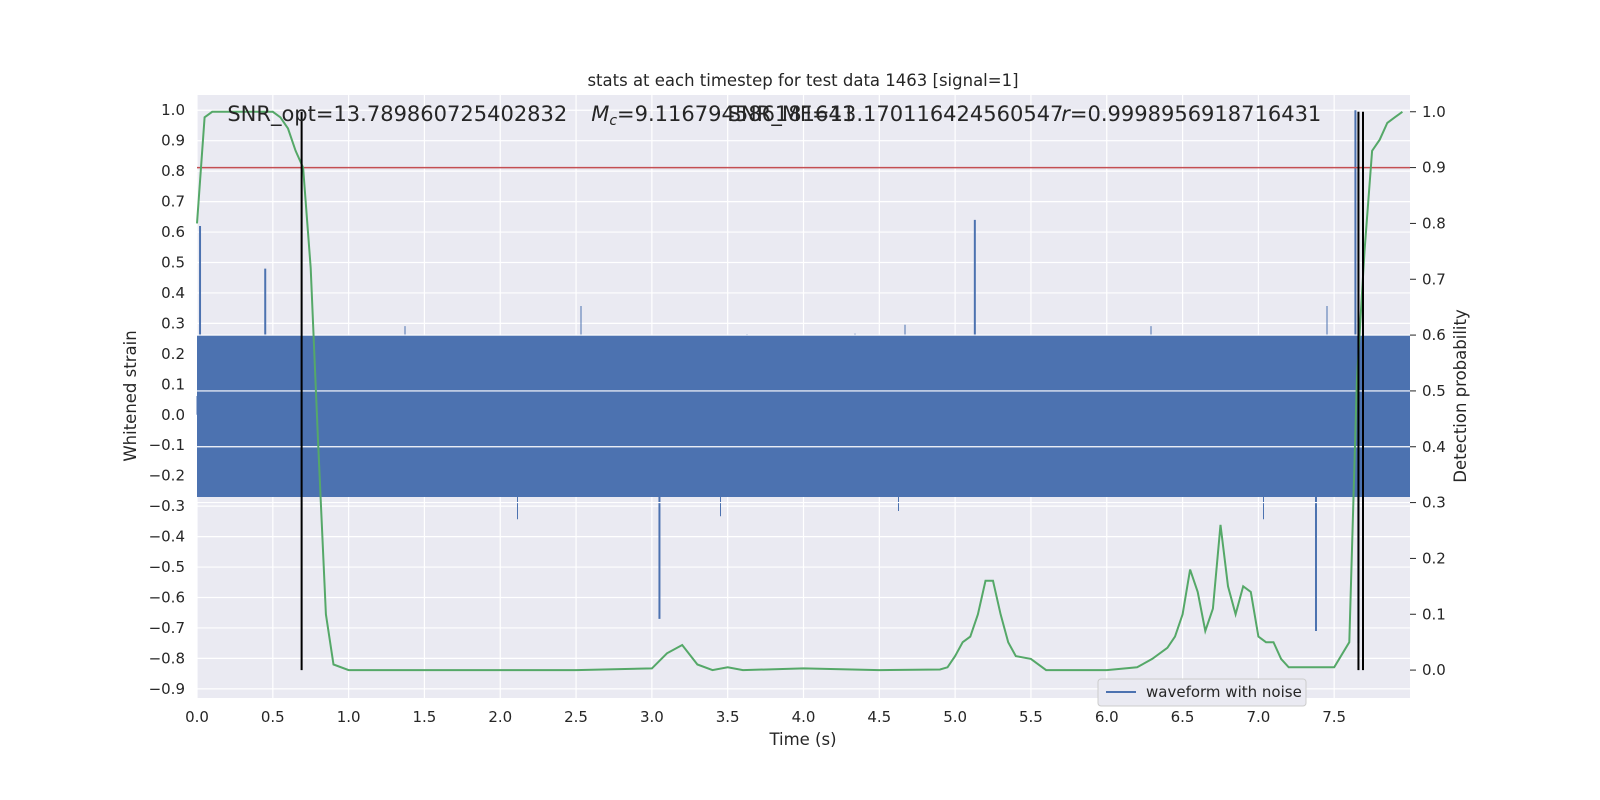 This screenshot has width=1600, height=800. I want to click on y-left-tick-label: 0.8, so click(173, 171).